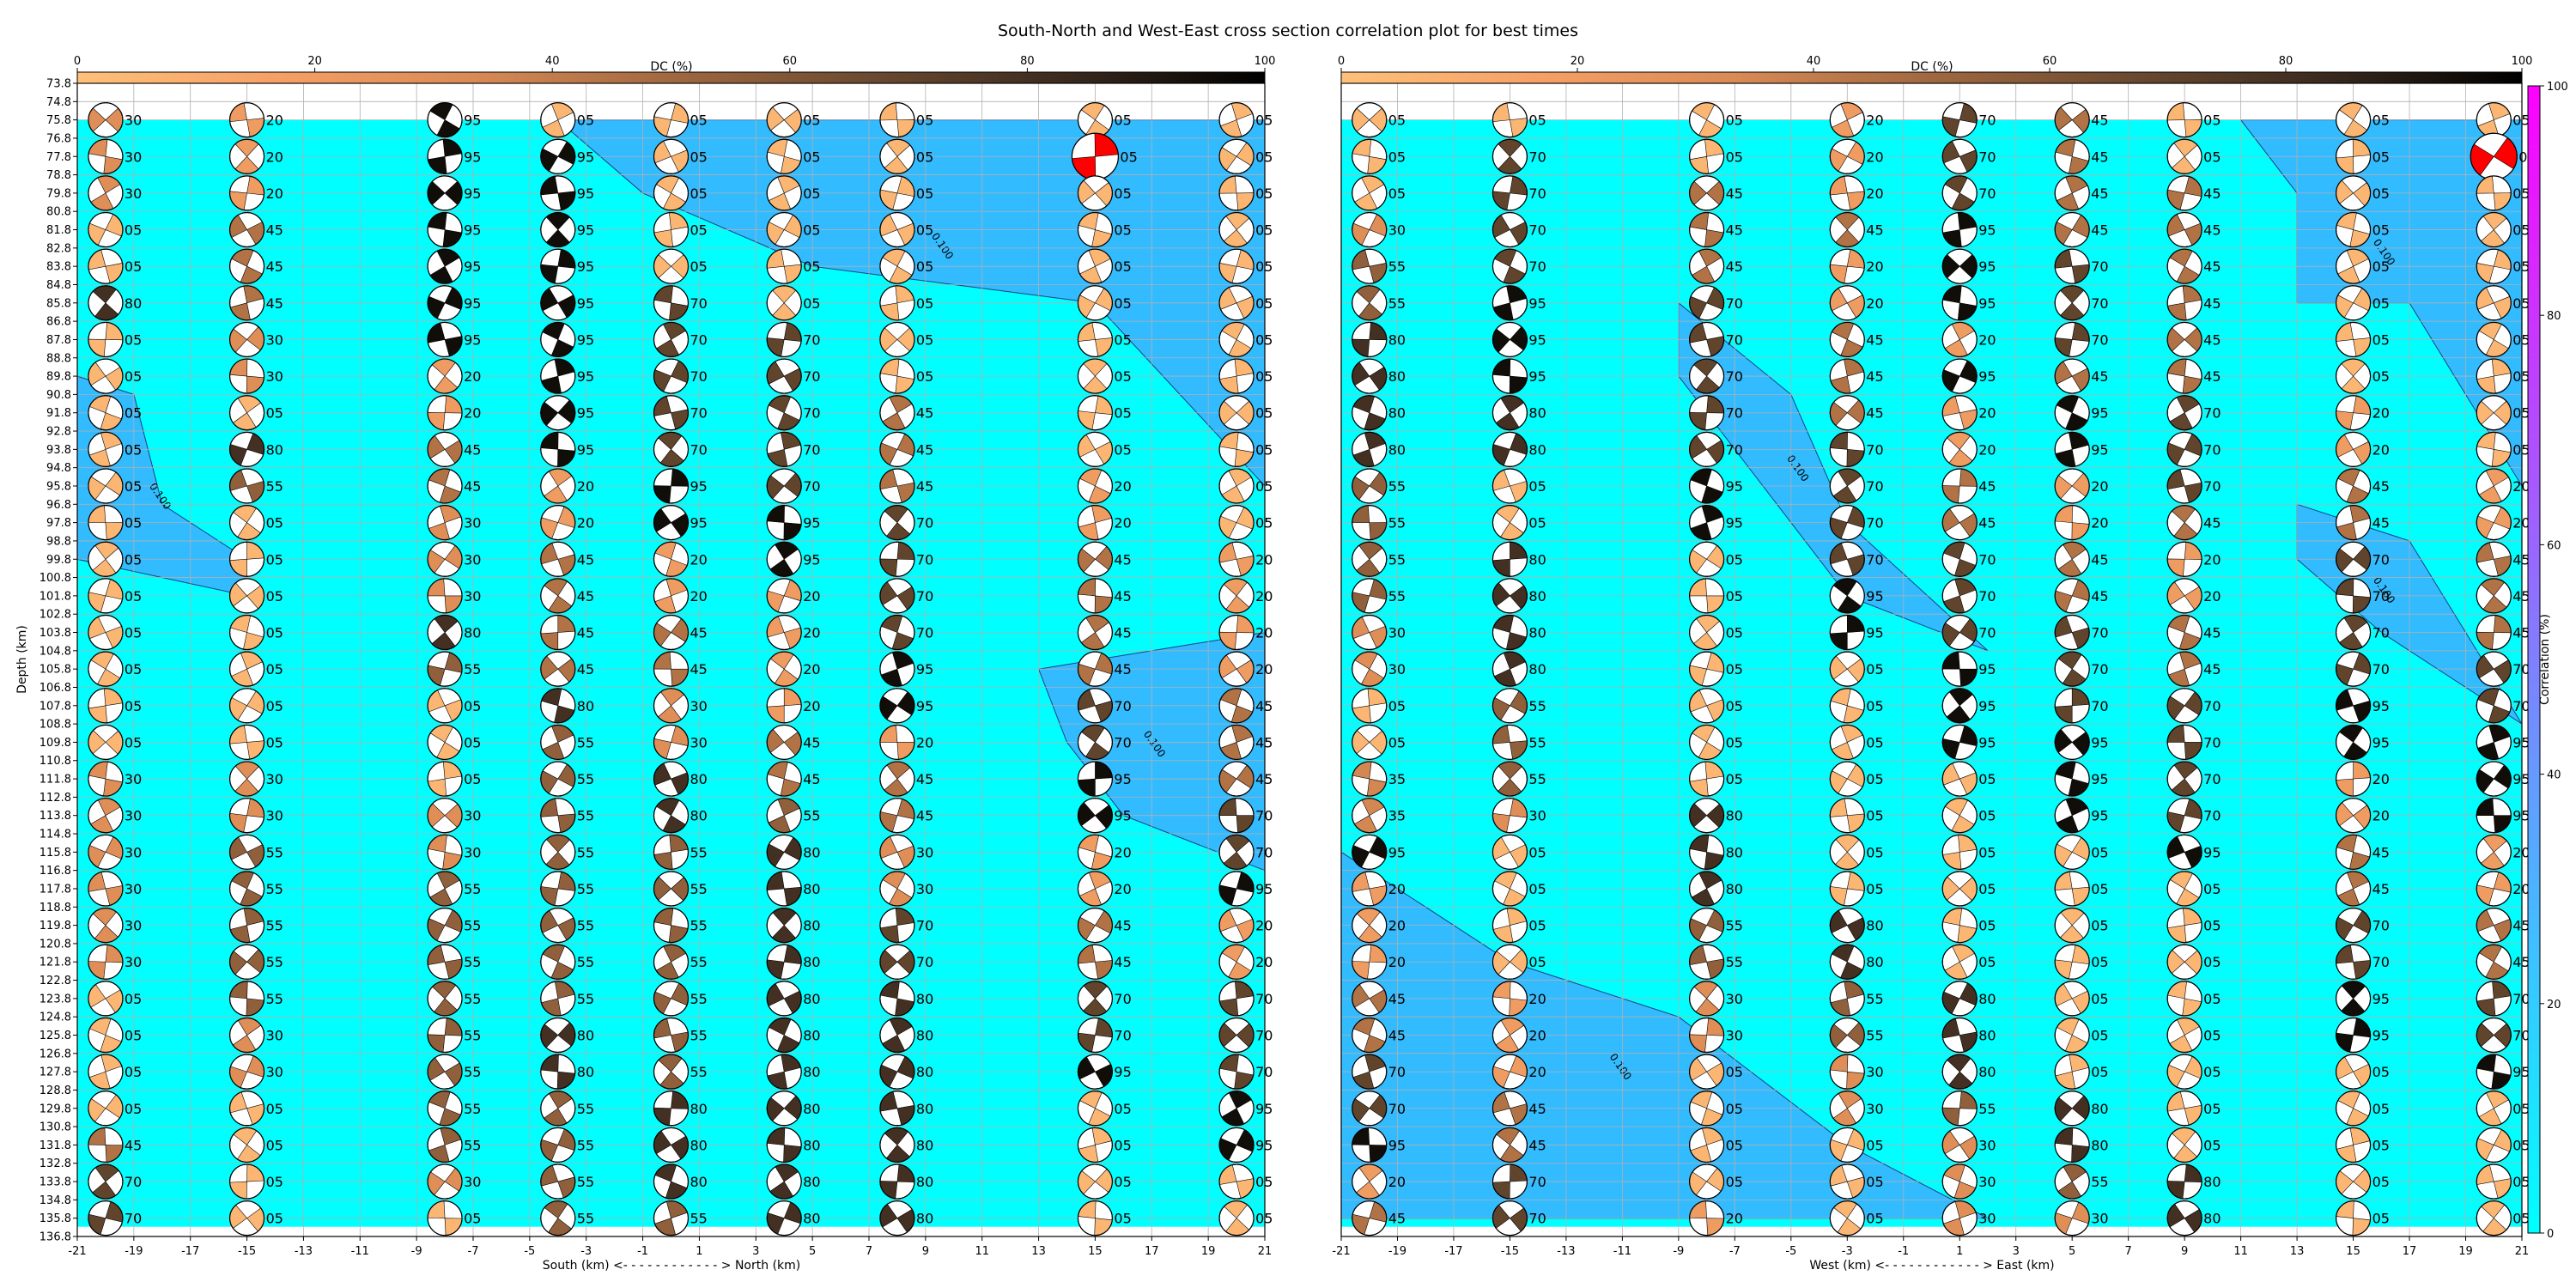 The height and width of the screenshot is (1288, 2576). I want to click on x-tick-label: 9, so click(925, 1251).